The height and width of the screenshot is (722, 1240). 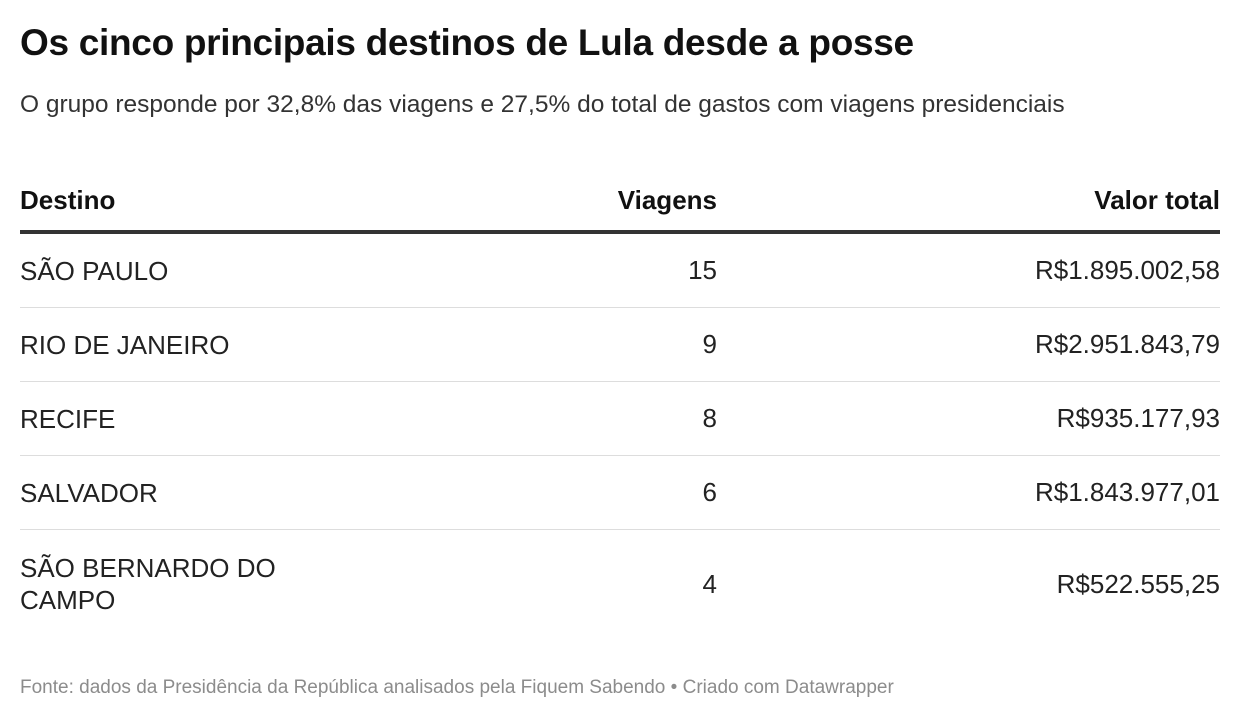 What do you see at coordinates (518, 418) in the screenshot?
I see `cell-viagens: 8` at bounding box center [518, 418].